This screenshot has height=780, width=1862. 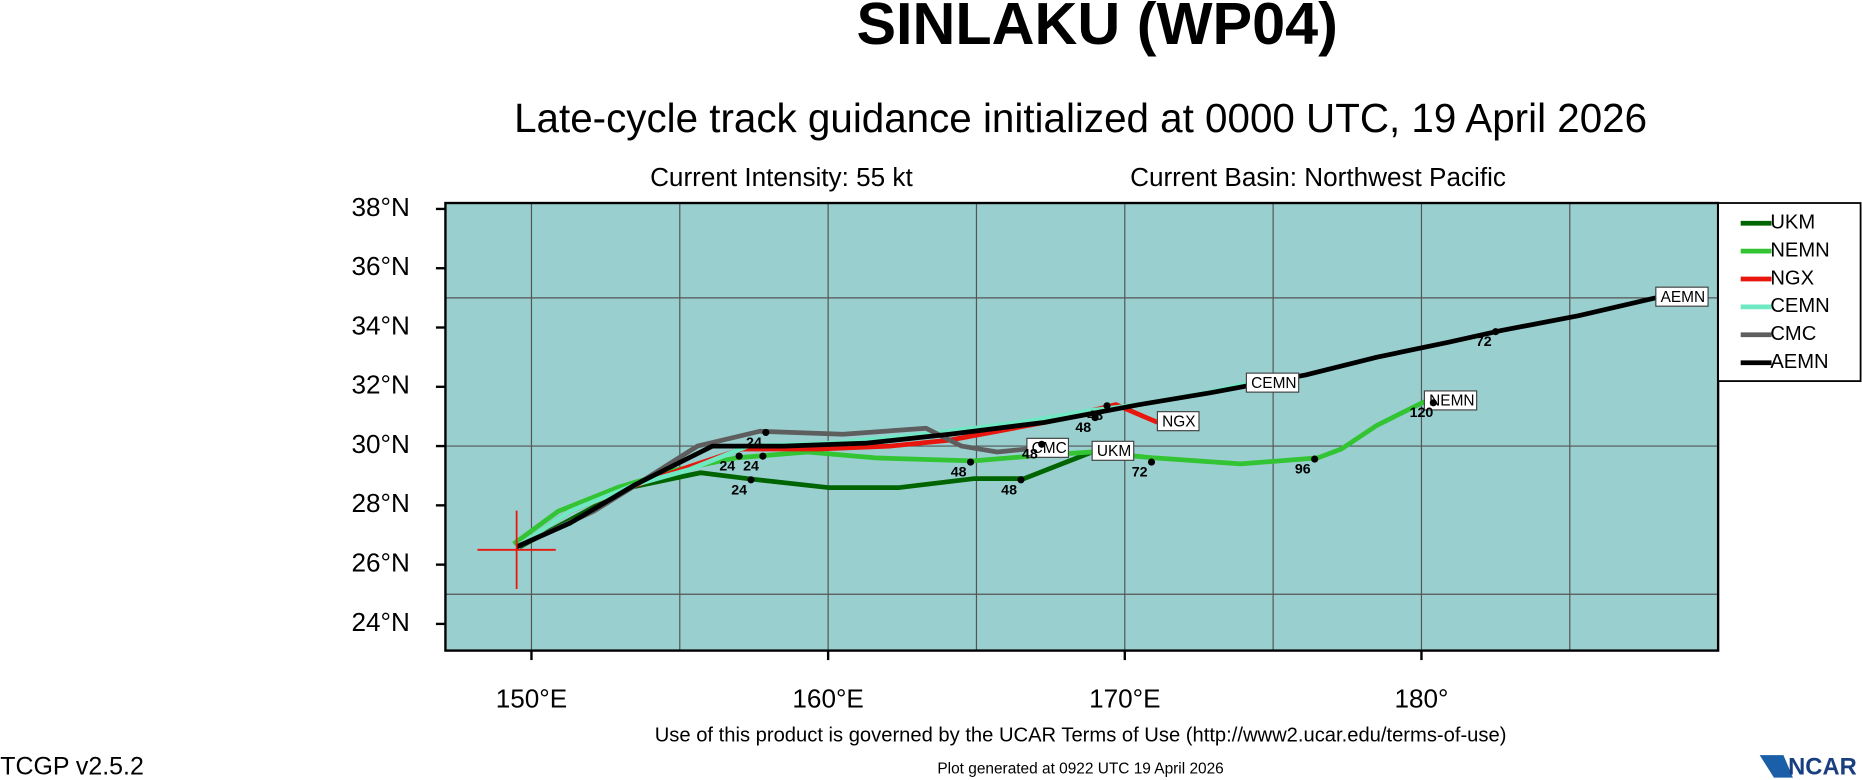 I want to click on legend-box, so click(x=1789, y=292).